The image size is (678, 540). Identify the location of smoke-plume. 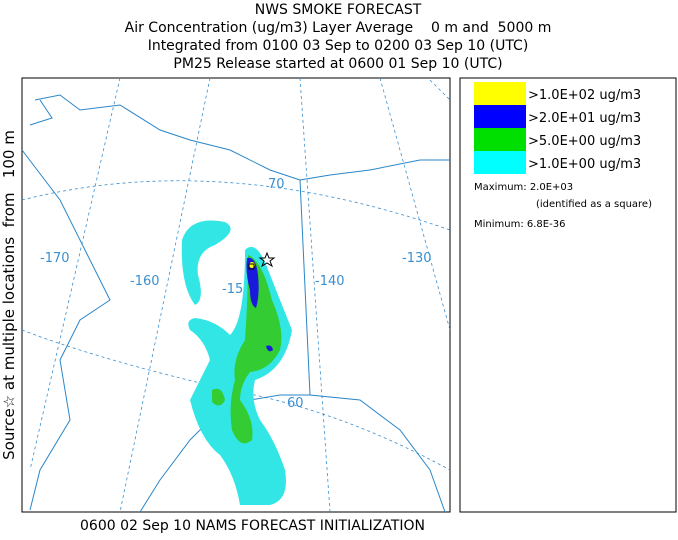
(236, 362).